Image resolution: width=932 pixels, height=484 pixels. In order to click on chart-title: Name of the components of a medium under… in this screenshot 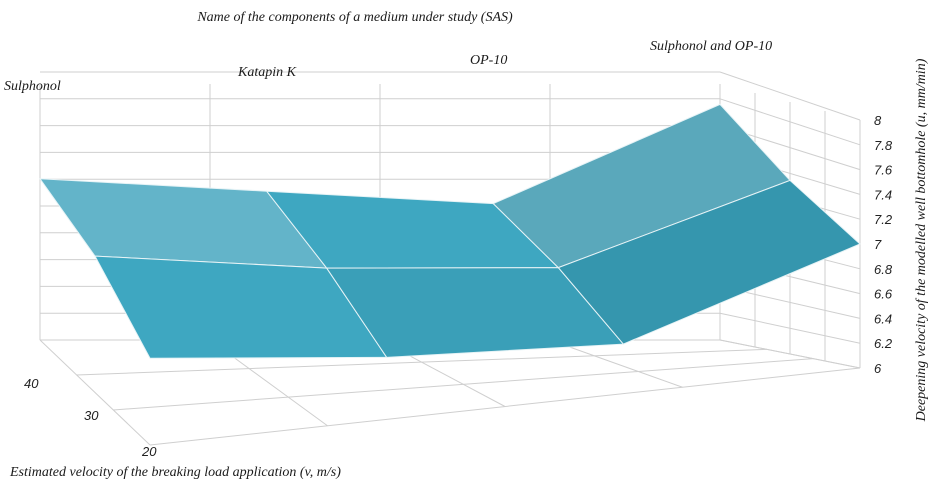, I will do `click(354, 17)`.